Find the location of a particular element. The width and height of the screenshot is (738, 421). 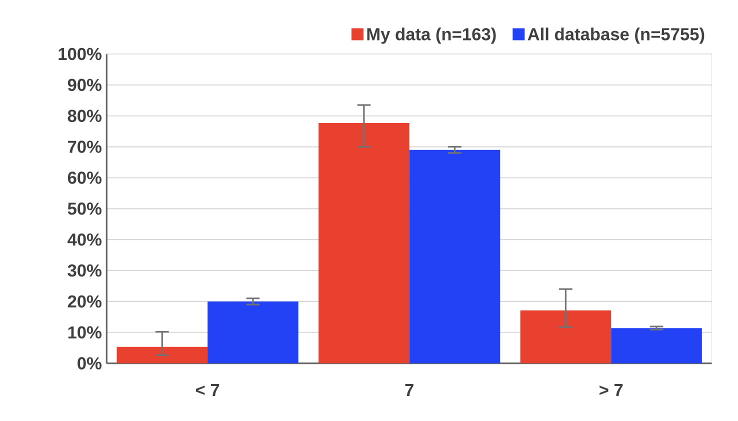

y-tick-label: 10% is located at coordinates (85, 332).